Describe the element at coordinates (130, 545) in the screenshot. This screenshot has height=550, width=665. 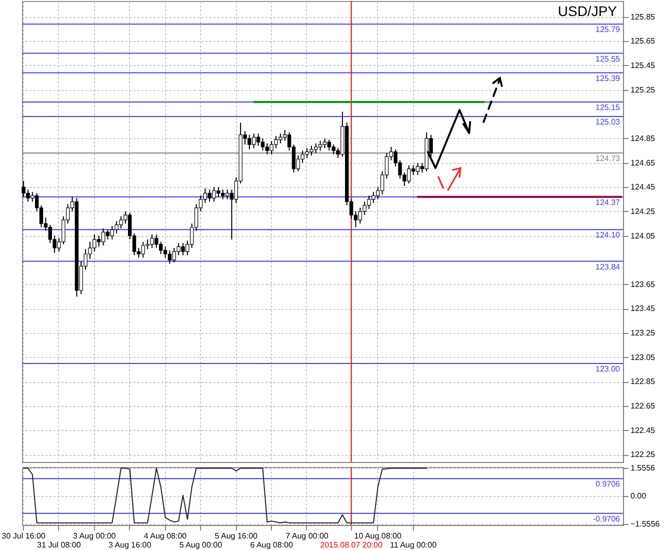
I see `x-tick-label: 3 Aug 16:00` at that location.